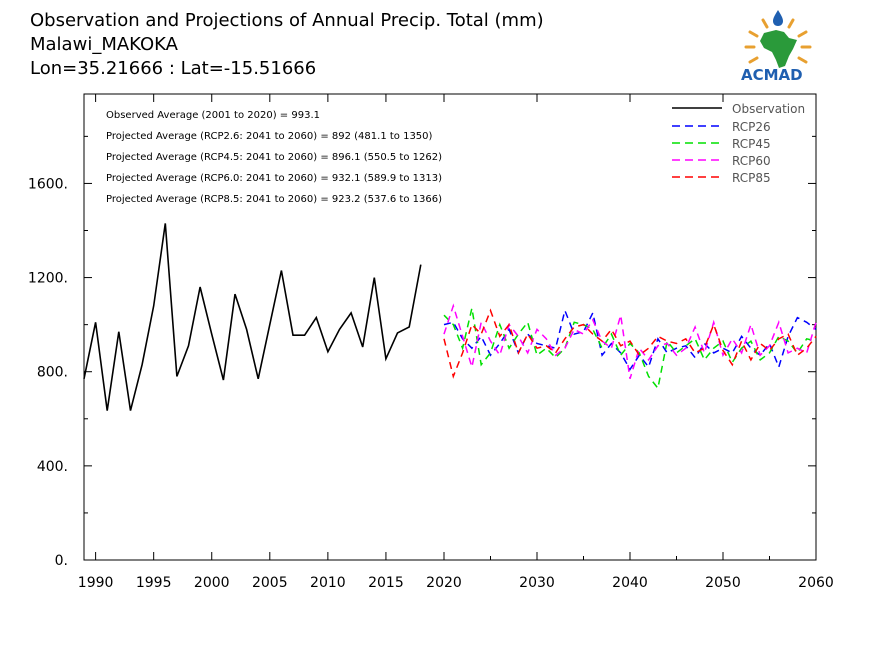 This screenshot has height=659, width=879. Describe the element at coordinates (751, 161) in the screenshot. I see `legend-label-rcp60: RCP60` at that location.